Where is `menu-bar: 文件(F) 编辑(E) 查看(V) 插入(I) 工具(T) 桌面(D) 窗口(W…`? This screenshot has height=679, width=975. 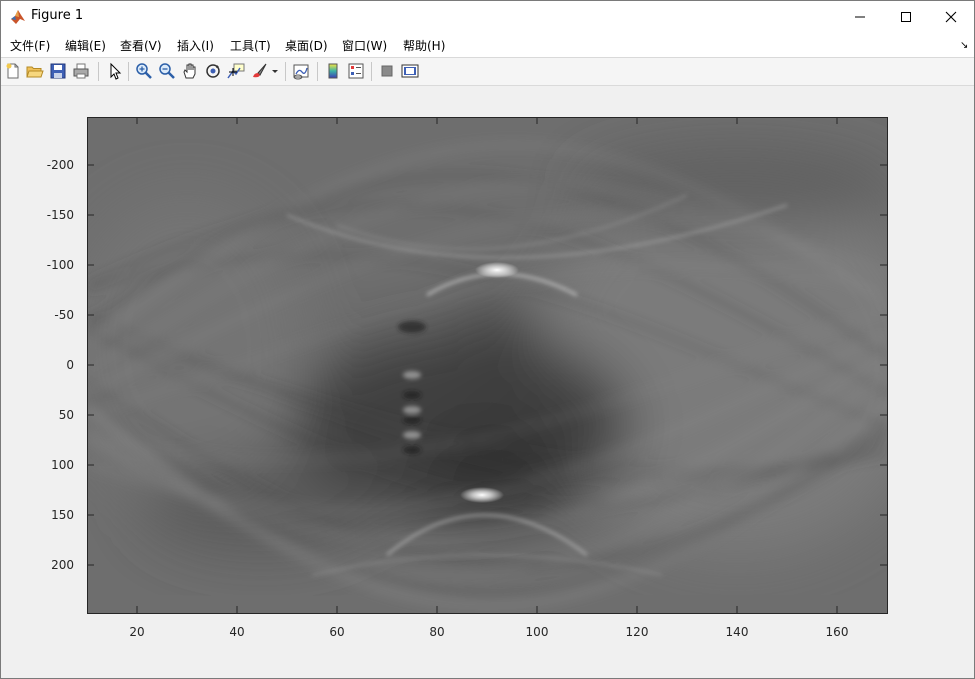 menu-bar: 文件(F) 编辑(E) 查看(V) 插入(I) 工具(T) 桌面(D) 窗口(W… is located at coordinates (487, 45).